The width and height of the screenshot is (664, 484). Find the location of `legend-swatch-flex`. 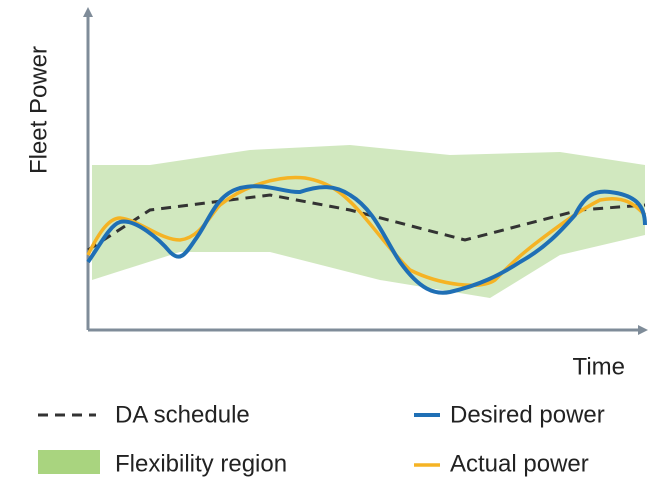

legend-swatch-flex is located at coordinates (69, 462).